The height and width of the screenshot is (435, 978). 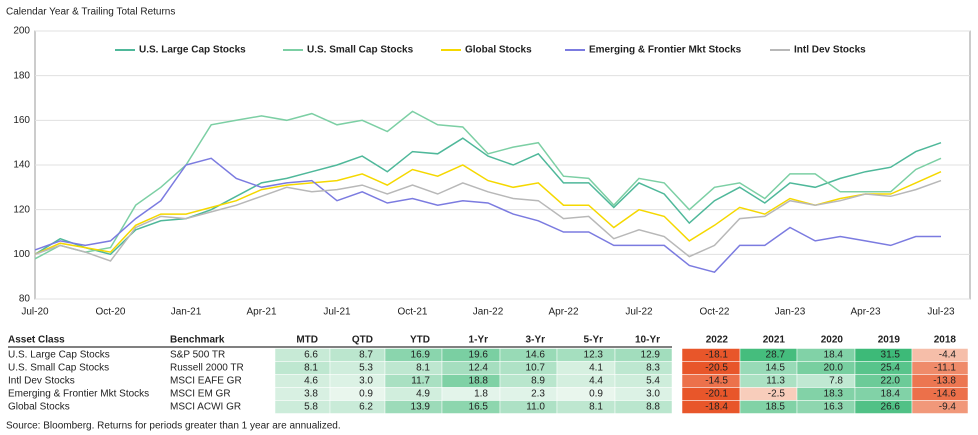 I want to click on cell-value: 20.0, so click(x=834, y=368).